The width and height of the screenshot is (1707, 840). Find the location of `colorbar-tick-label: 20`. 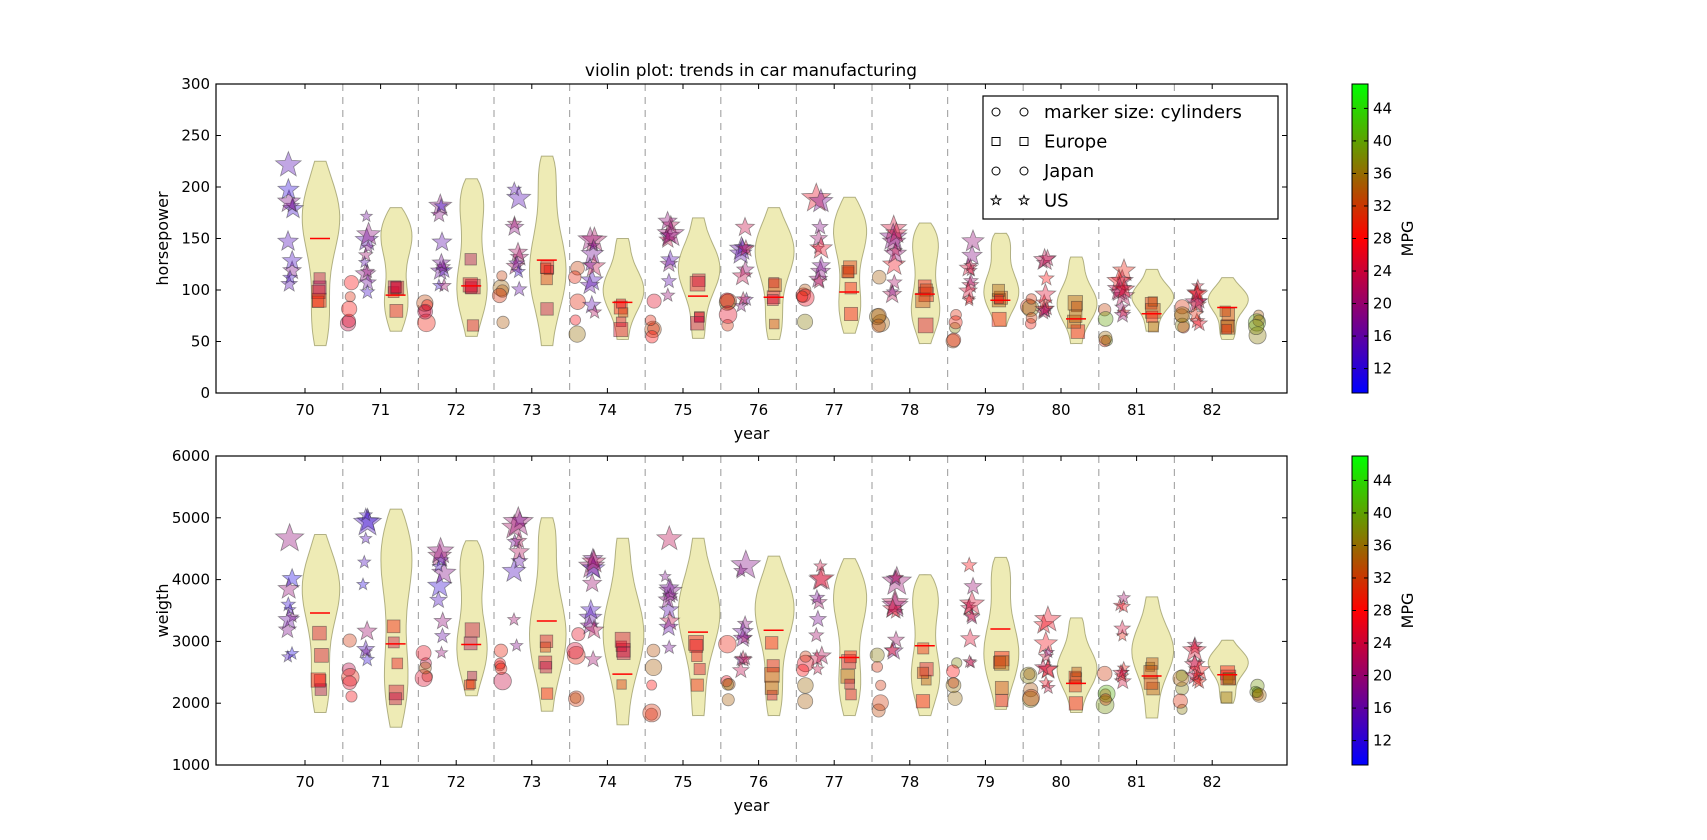

colorbar-tick-label: 20 is located at coordinates (1382, 676).